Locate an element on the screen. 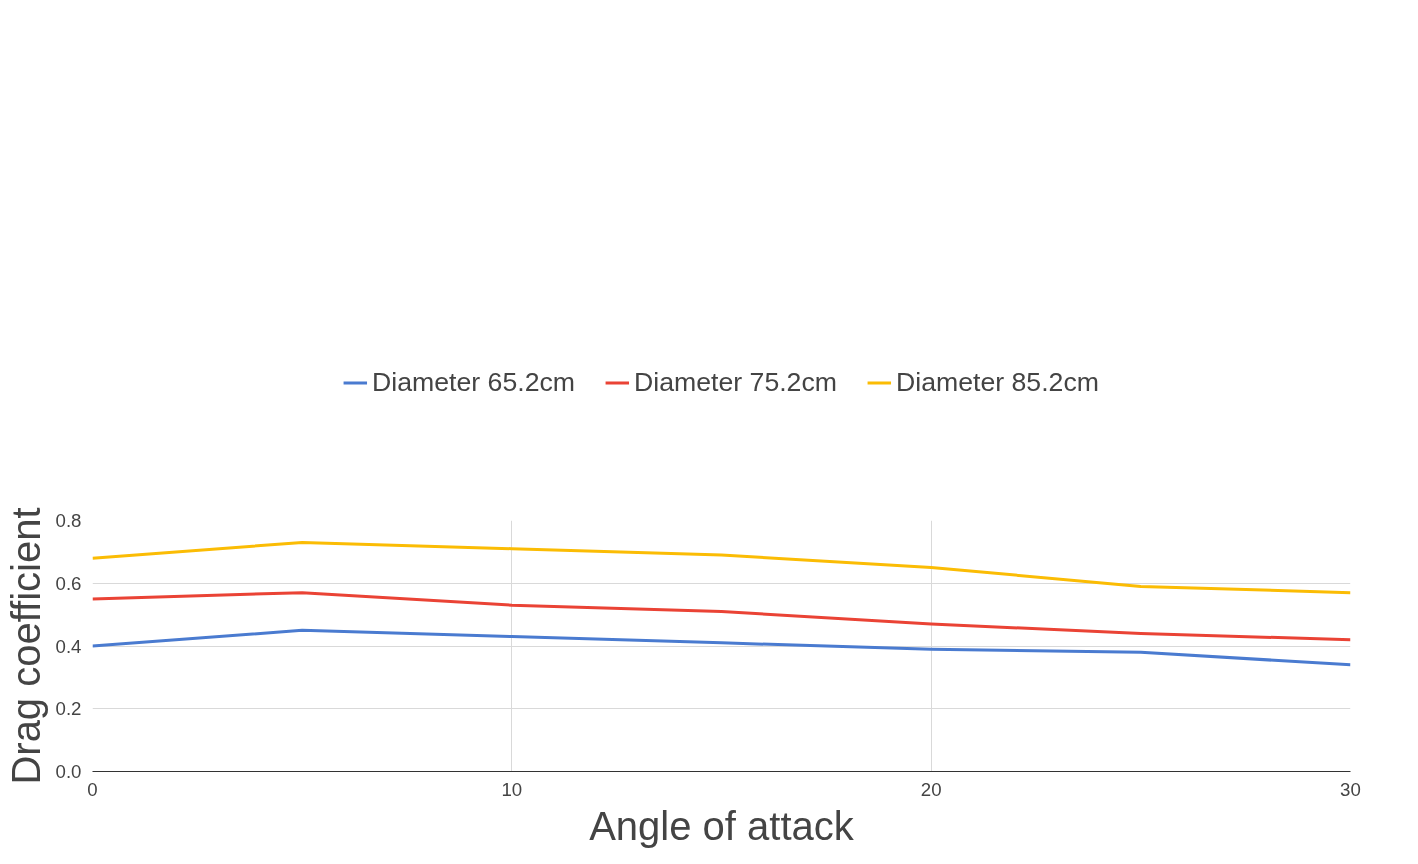 Image resolution: width=1418 pixels, height=864 pixels. x-tick-label: 20 is located at coordinates (931, 789).